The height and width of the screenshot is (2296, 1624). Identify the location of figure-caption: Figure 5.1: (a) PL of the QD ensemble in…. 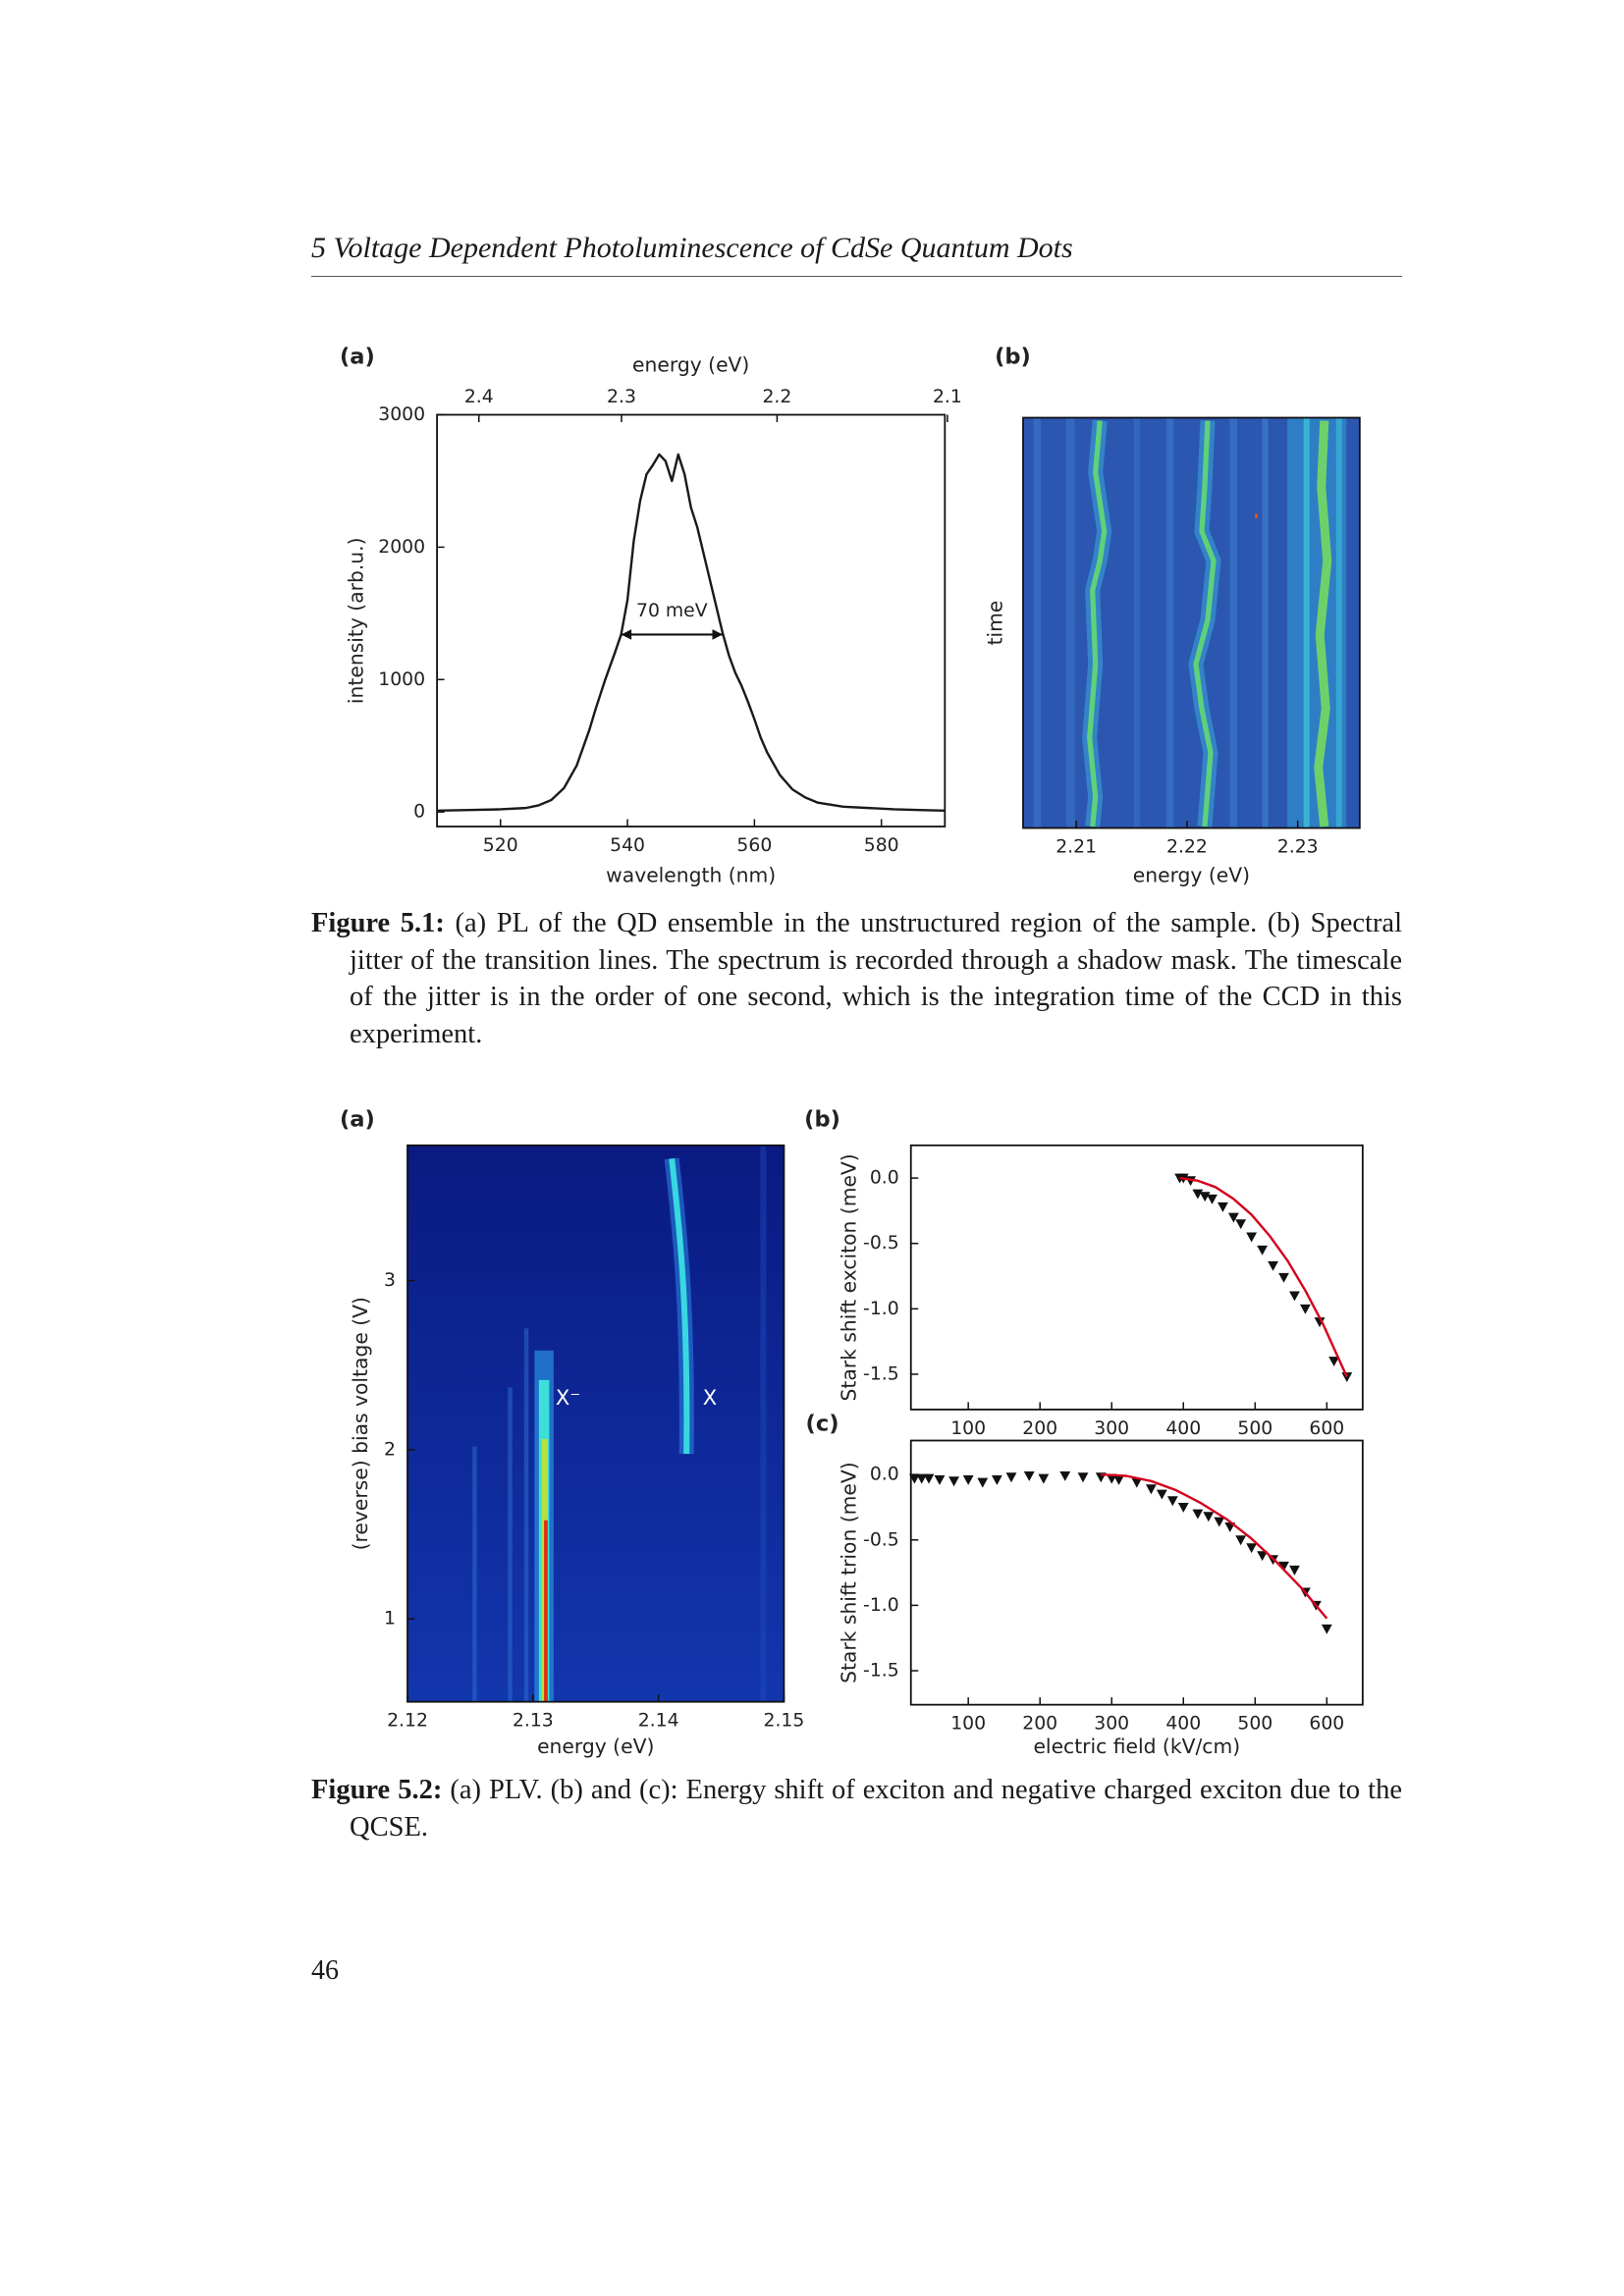
(856, 979).